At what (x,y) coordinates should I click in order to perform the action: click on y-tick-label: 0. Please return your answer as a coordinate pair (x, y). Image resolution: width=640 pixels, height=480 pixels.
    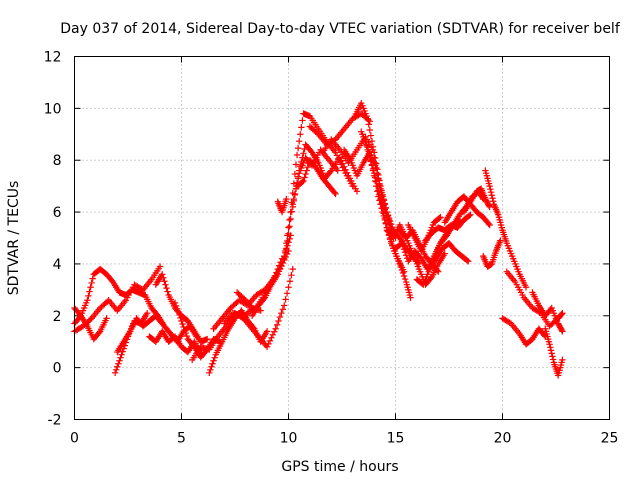
    Looking at the image, I should click on (57, 369).